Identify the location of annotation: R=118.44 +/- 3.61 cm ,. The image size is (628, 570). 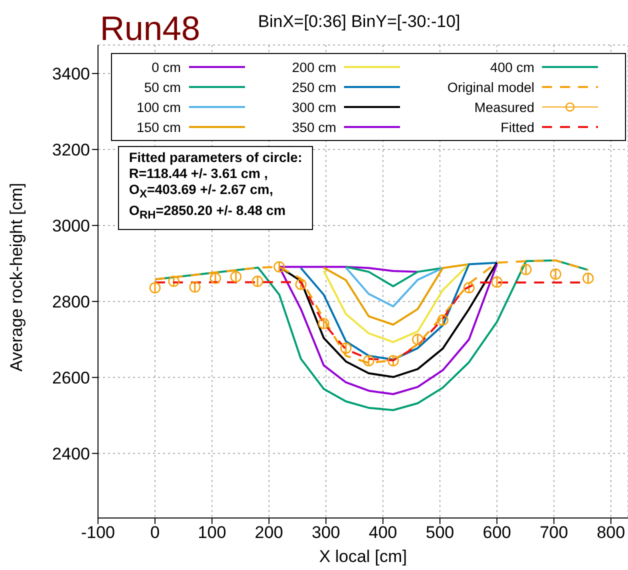
(198, 173).